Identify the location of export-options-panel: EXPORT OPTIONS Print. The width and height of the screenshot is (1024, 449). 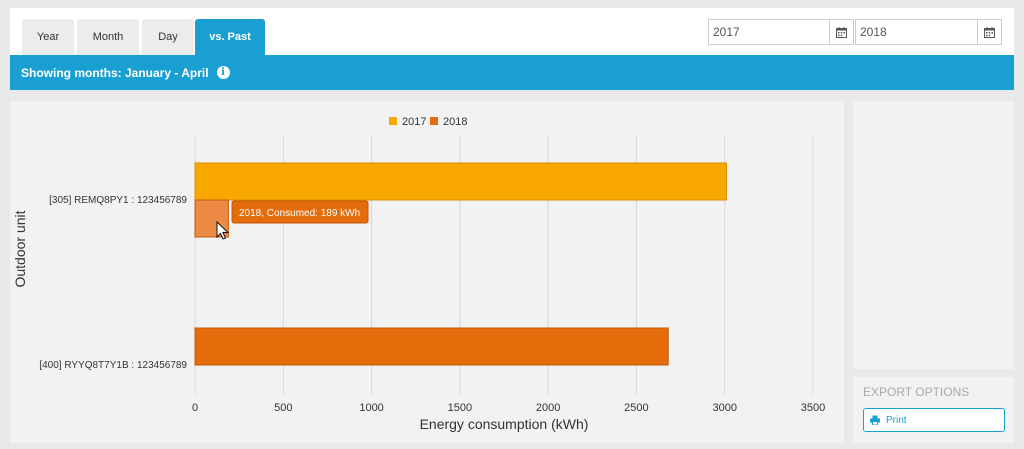
(933, 410).